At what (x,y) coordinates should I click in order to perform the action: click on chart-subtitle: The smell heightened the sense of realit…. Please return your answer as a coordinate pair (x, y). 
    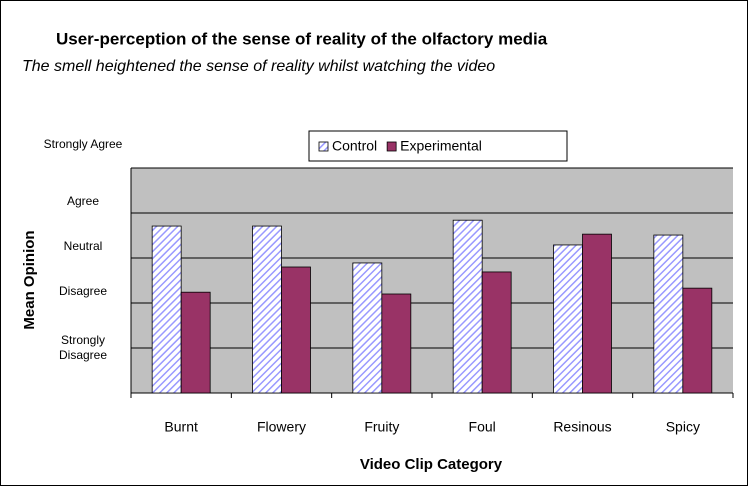
    Looking at the image, I should click on (258, 66).